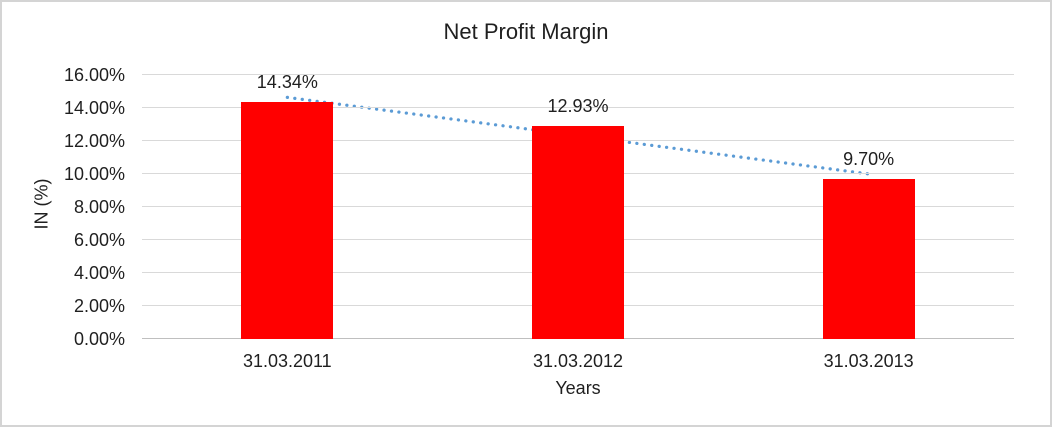 This screenshot has width=1052, height=427. What do you see at coordinates (94, 174) in the screenshot?
I see `y-tick-label: 10.00%` at bounding box center [94, 174].